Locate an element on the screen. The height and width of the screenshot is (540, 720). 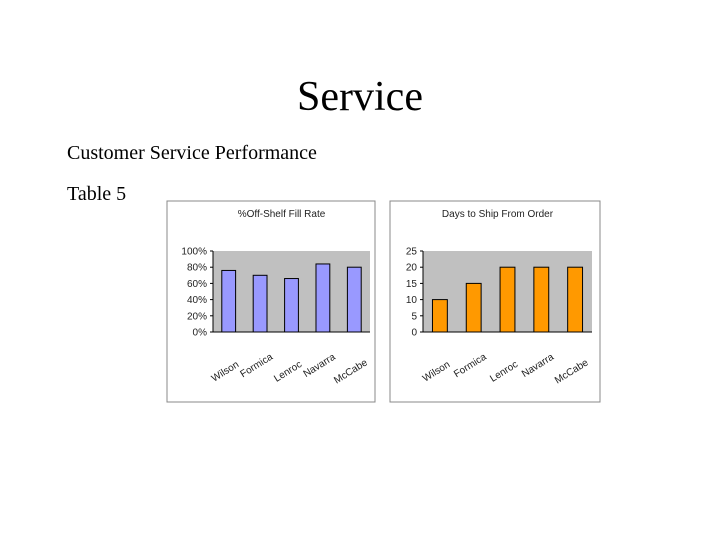
y-tick-label: 20 is located at coordinates (412, 268).